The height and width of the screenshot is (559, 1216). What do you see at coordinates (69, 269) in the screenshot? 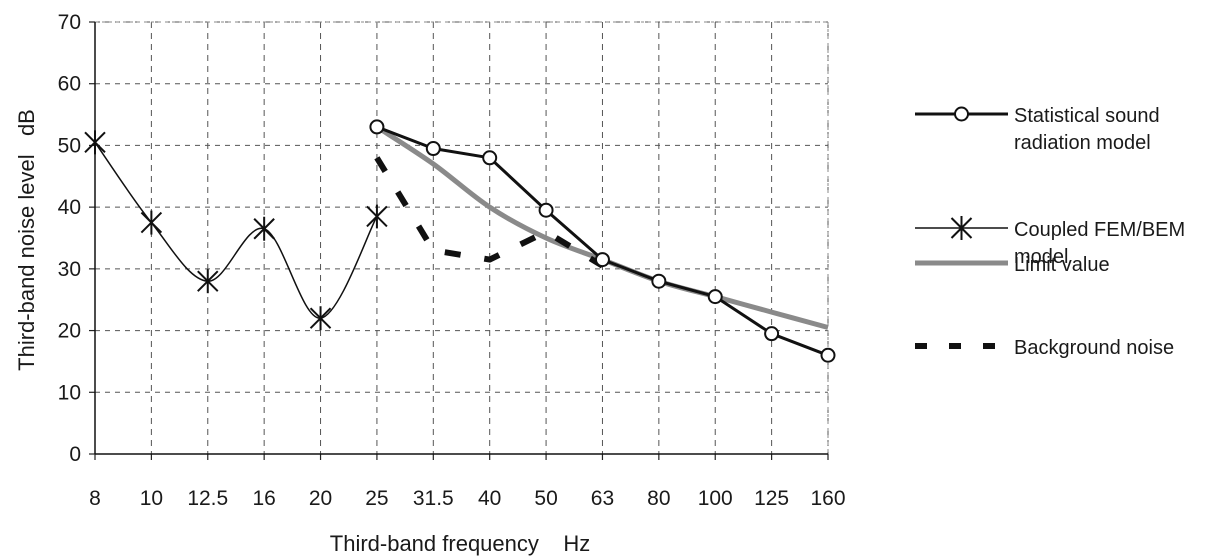
I see `y-tick-label: 30` at bounding box center [69, 269].